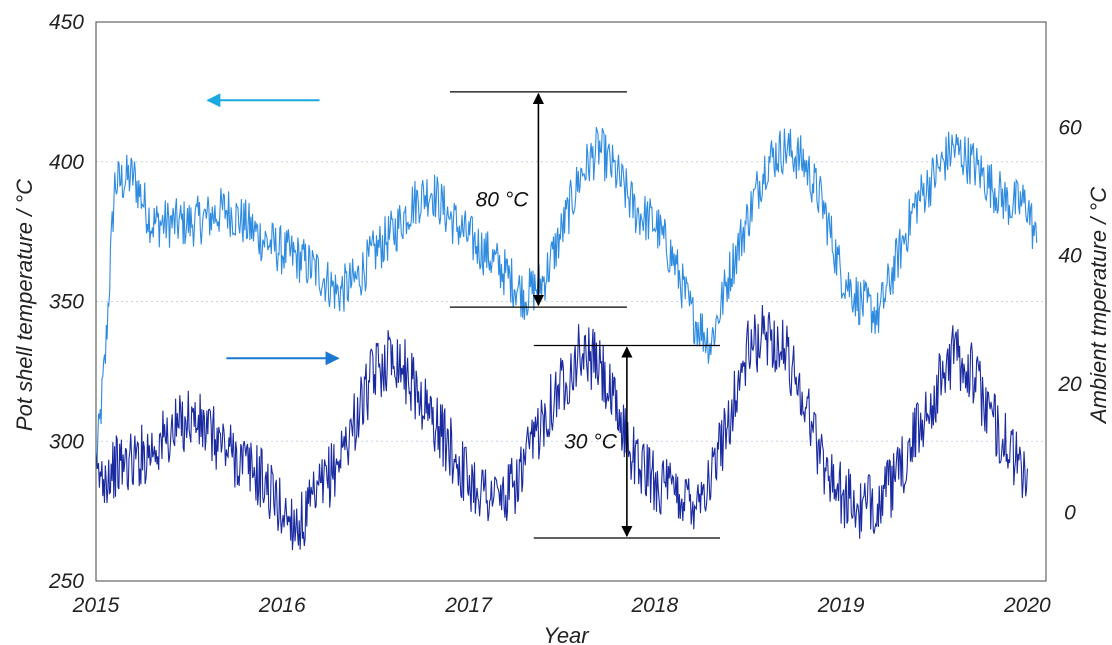 This screenshot has width=1112, height=645. I want to click on y-axis-title-right: Ambient tmperature / °C, so click(1098, 306).